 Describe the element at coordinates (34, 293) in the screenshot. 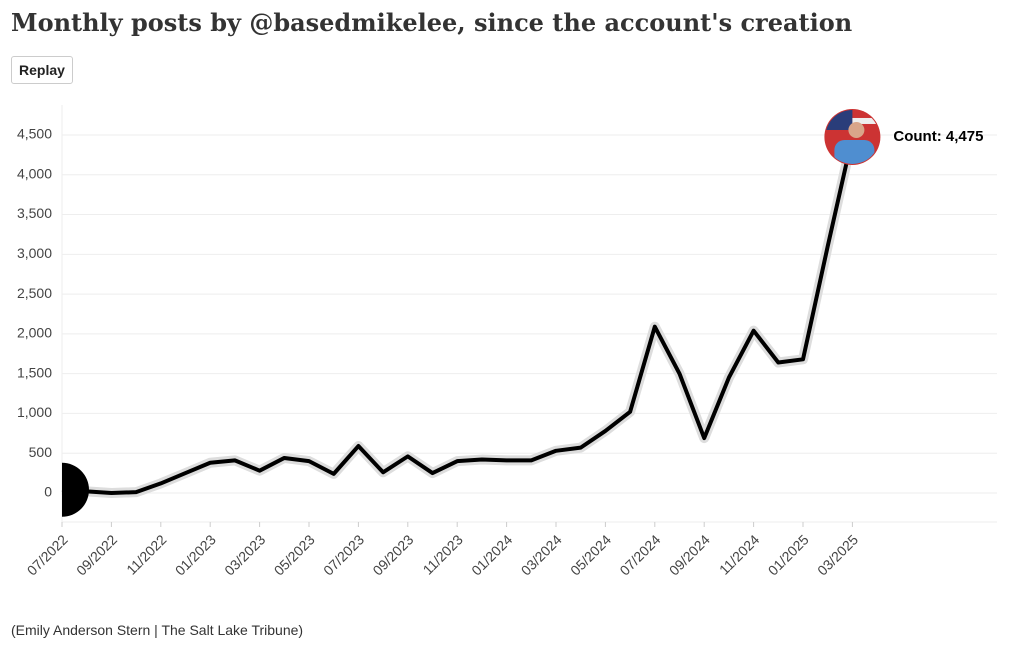

I see `y-tick-label: 2,500` at that location.